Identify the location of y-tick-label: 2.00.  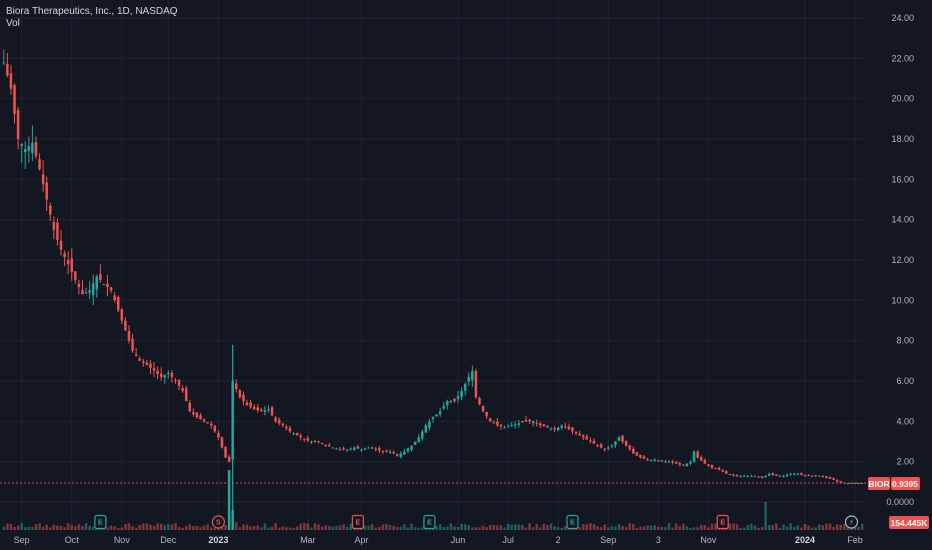
(905, 462).